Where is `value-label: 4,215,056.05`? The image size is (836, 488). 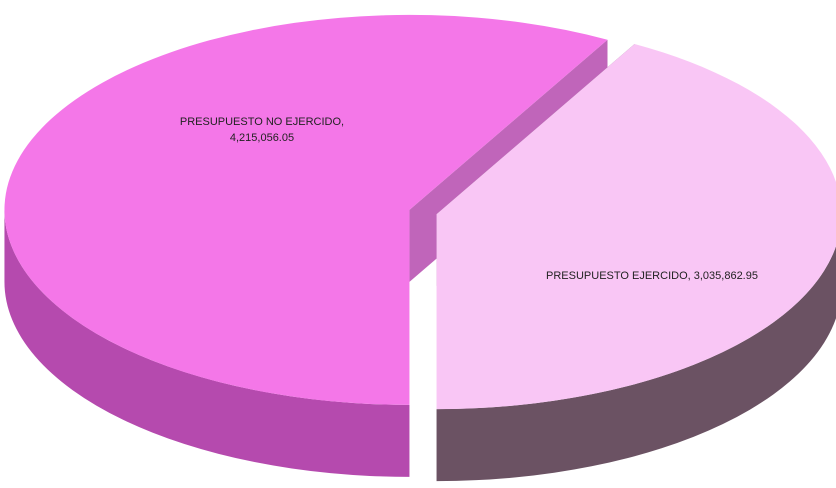 value-label: 4,215,056.05 is located at coordinates (262, 138).